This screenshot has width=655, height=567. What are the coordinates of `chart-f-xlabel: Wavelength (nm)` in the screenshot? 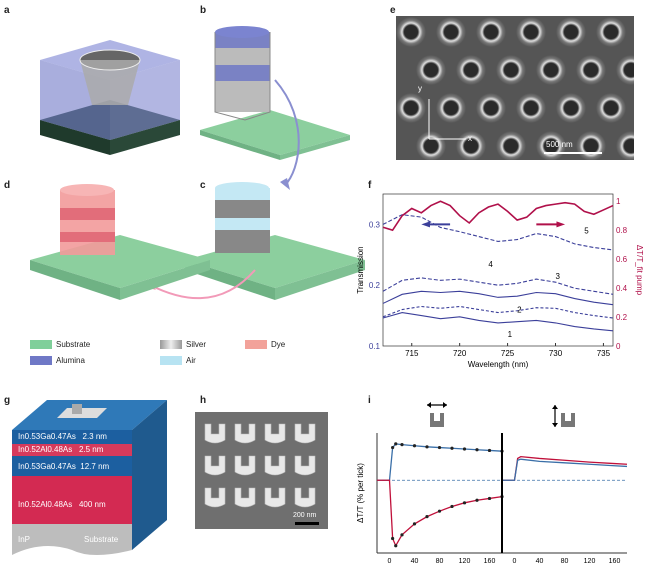 It's located at (498, 364).